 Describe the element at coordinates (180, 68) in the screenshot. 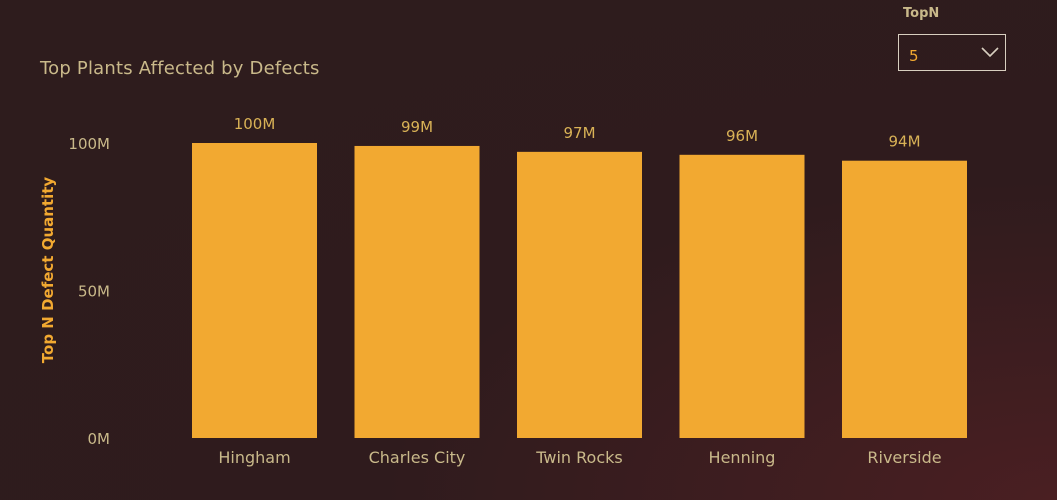

I see `chart-title: Top Plants Affected by Defects` at that location.